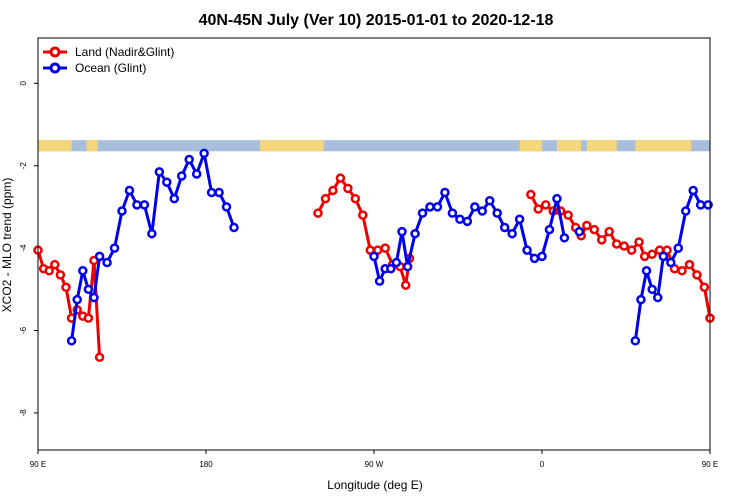 This screenshot has height=500, width=750. I want to click on legend-item-ocean: Ocean (Glint), so click(94, 68).